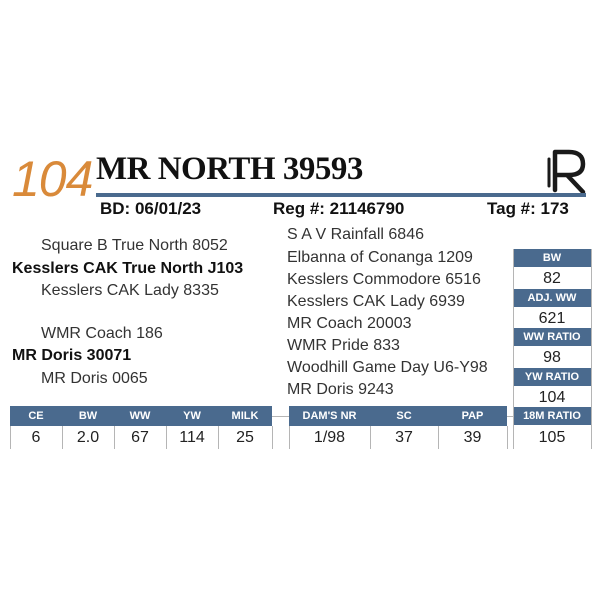  I want to click on epd-label: YW, so click(192, 416).